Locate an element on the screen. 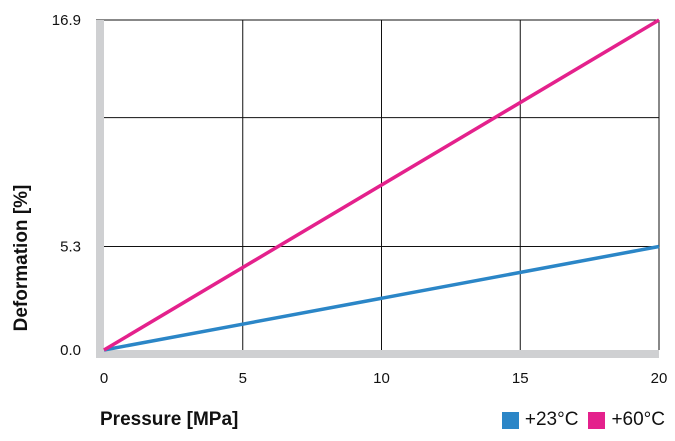 The height and width of the screenshot is (441, 675). y-tick-label: 0.0 is located at coordinates (70, 350).